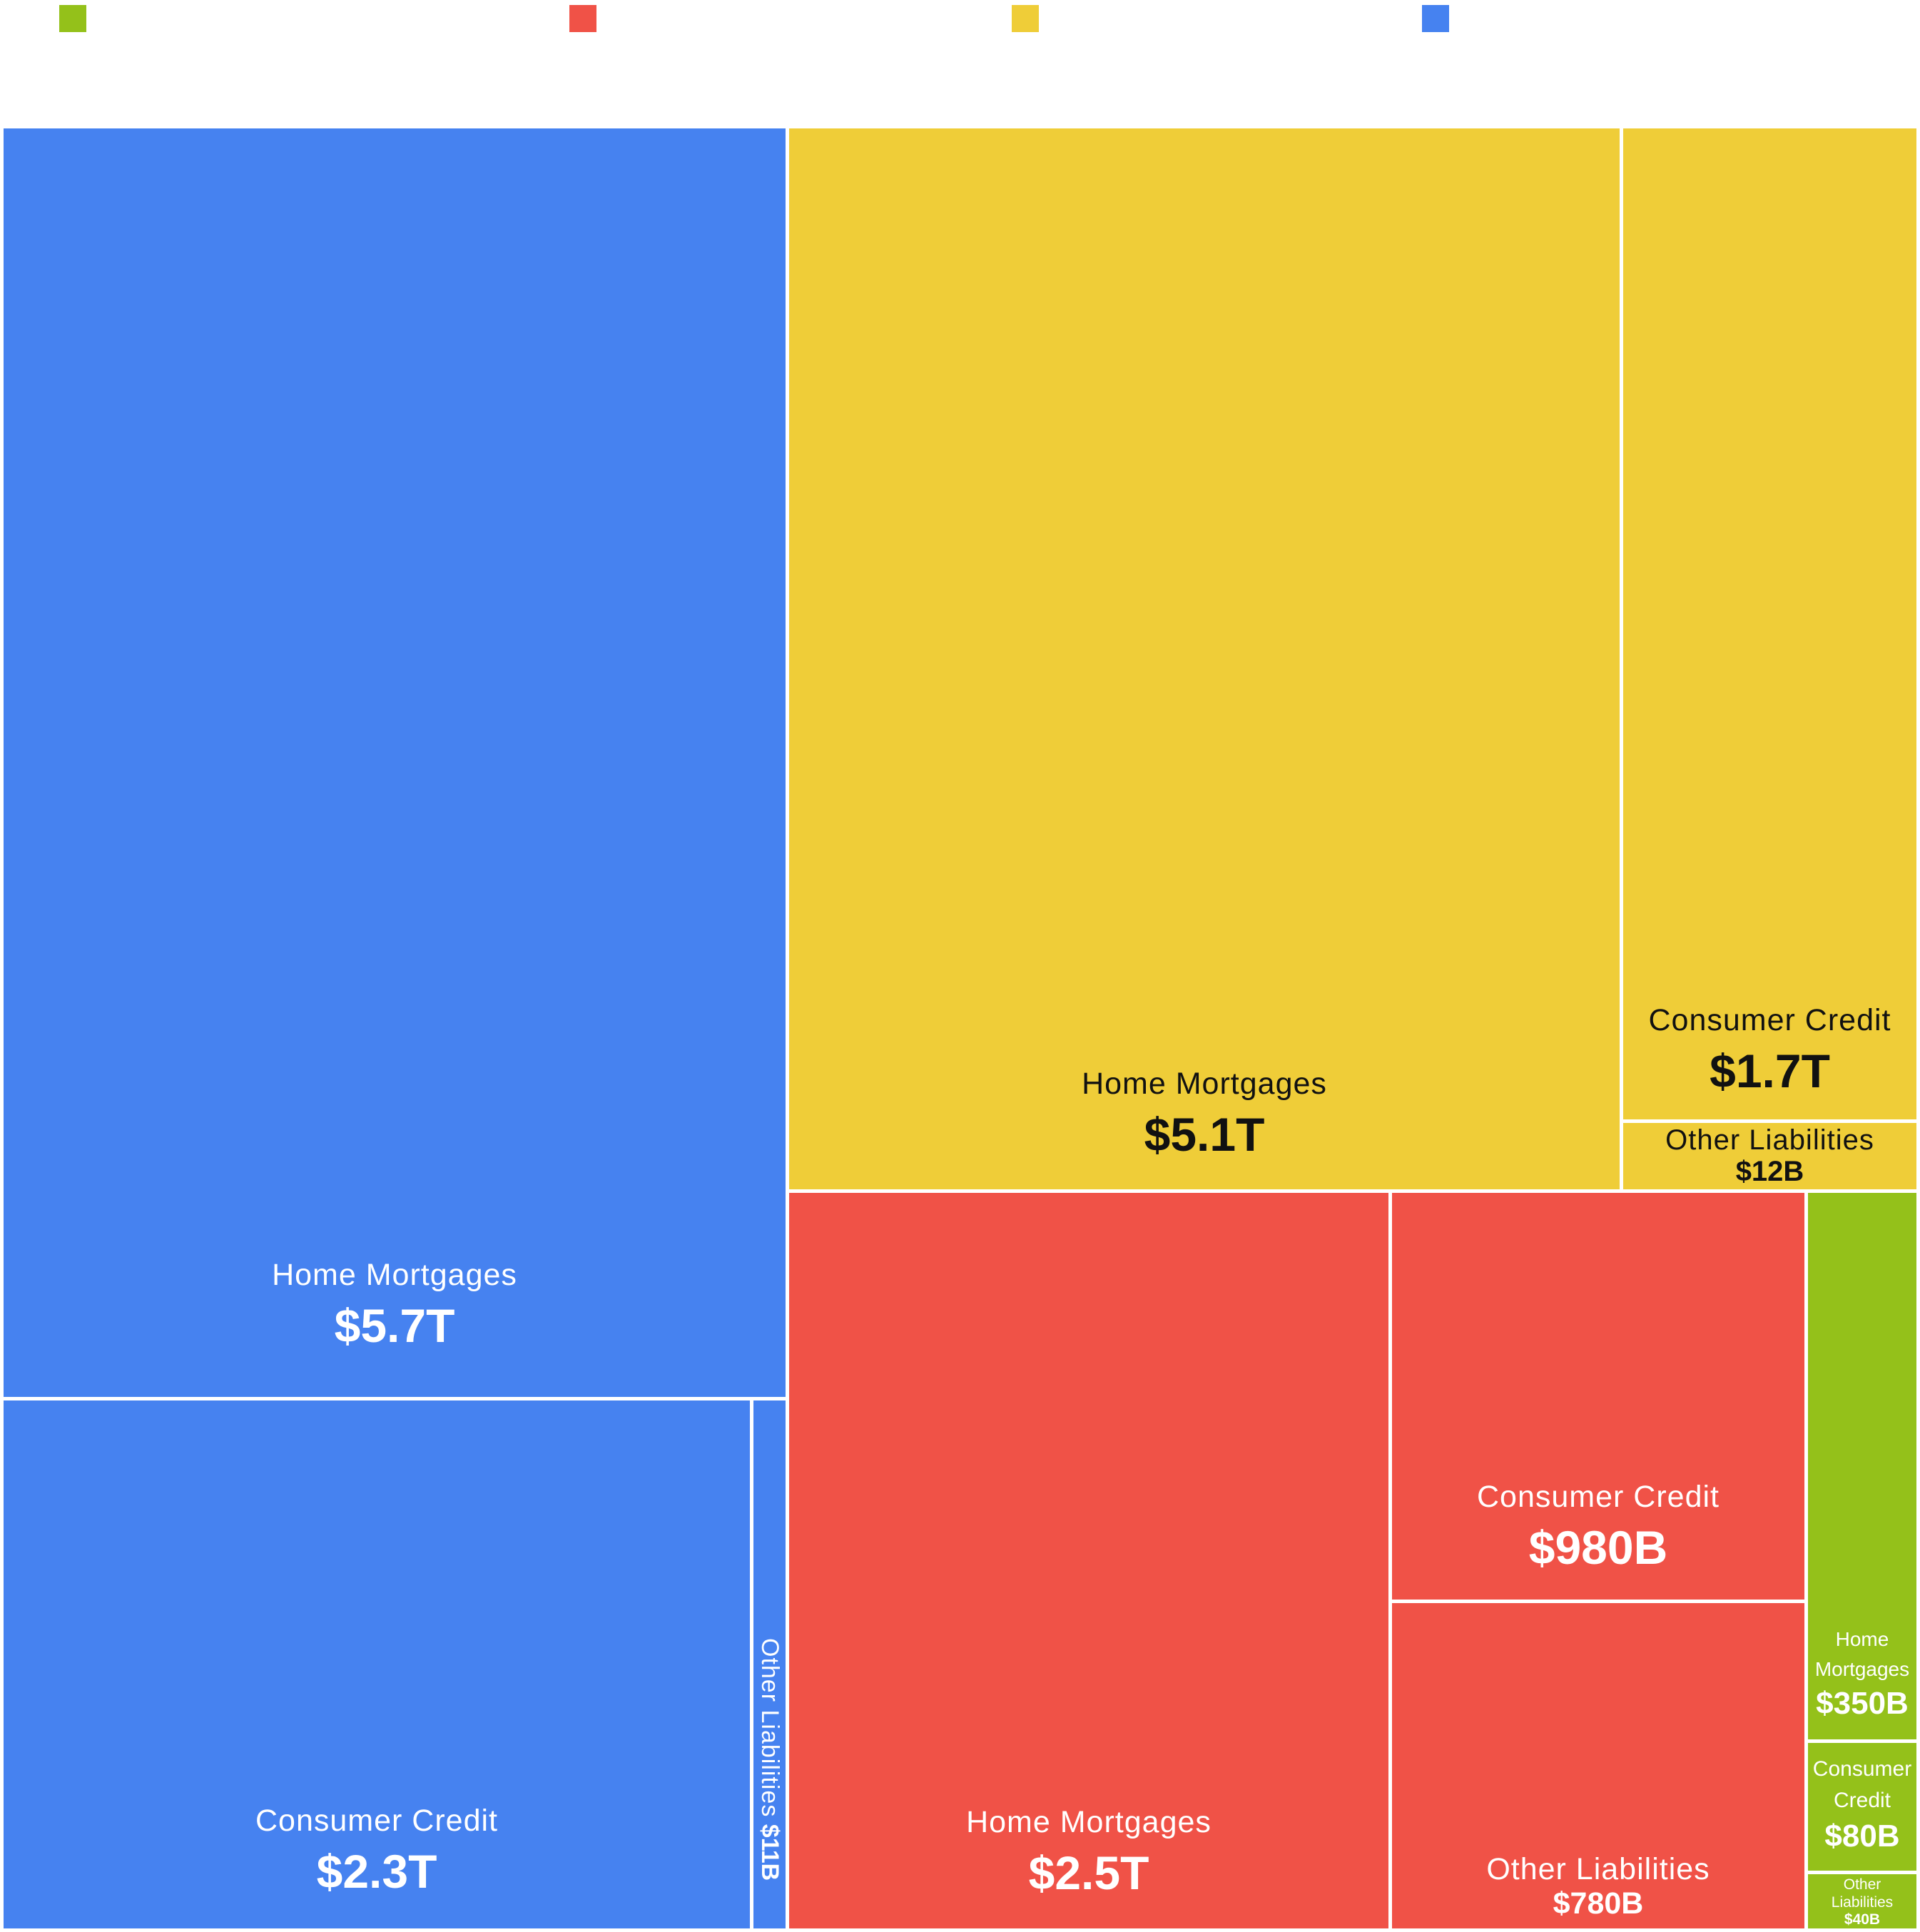 The width and height of the screenshot is (1920, 1932). I want to click on tile-label-line2: Credit, so click(1862, 1800).